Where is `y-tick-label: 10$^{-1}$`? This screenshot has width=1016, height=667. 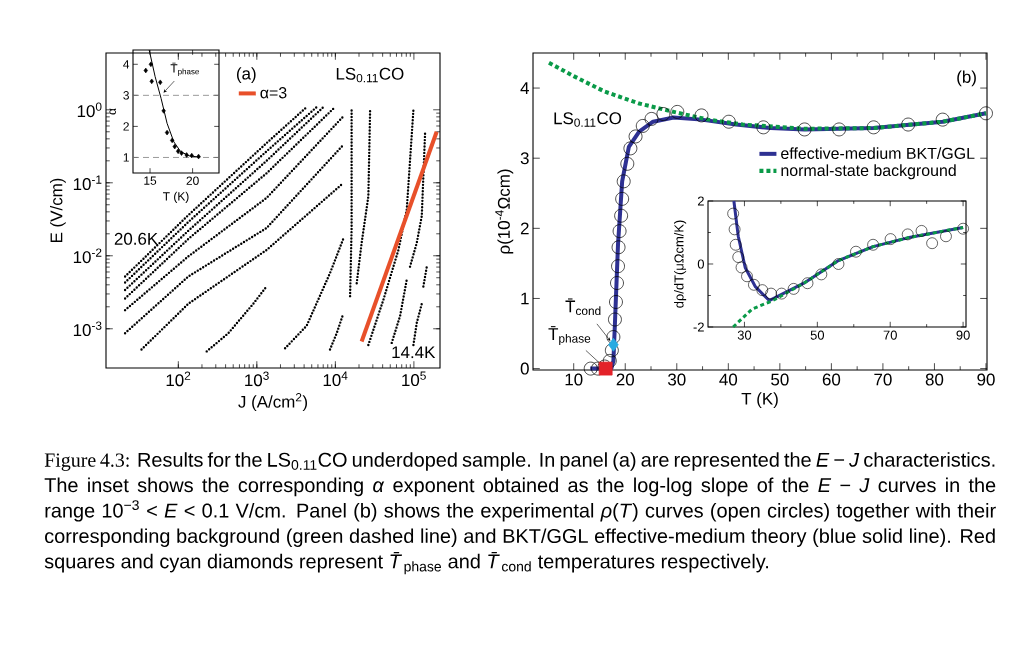
y-tick-label: 10$^{-1}$ is located at coordinates (87, 183).